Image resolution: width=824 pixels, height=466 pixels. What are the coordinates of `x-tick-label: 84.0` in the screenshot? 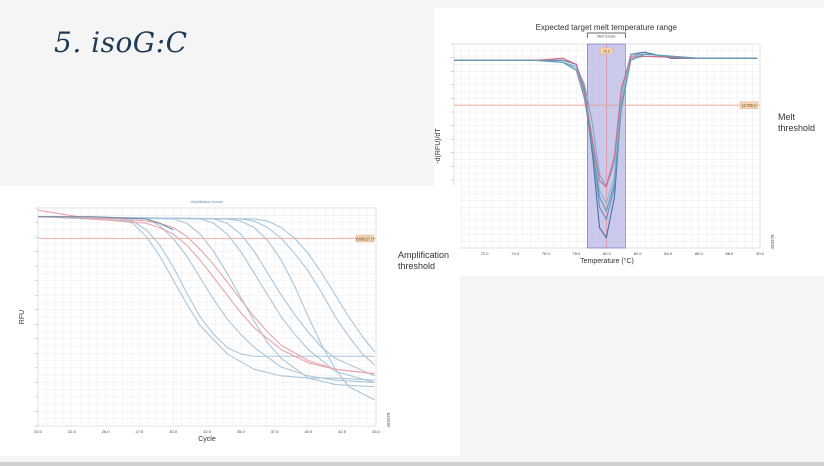 It's located at (668, 253).